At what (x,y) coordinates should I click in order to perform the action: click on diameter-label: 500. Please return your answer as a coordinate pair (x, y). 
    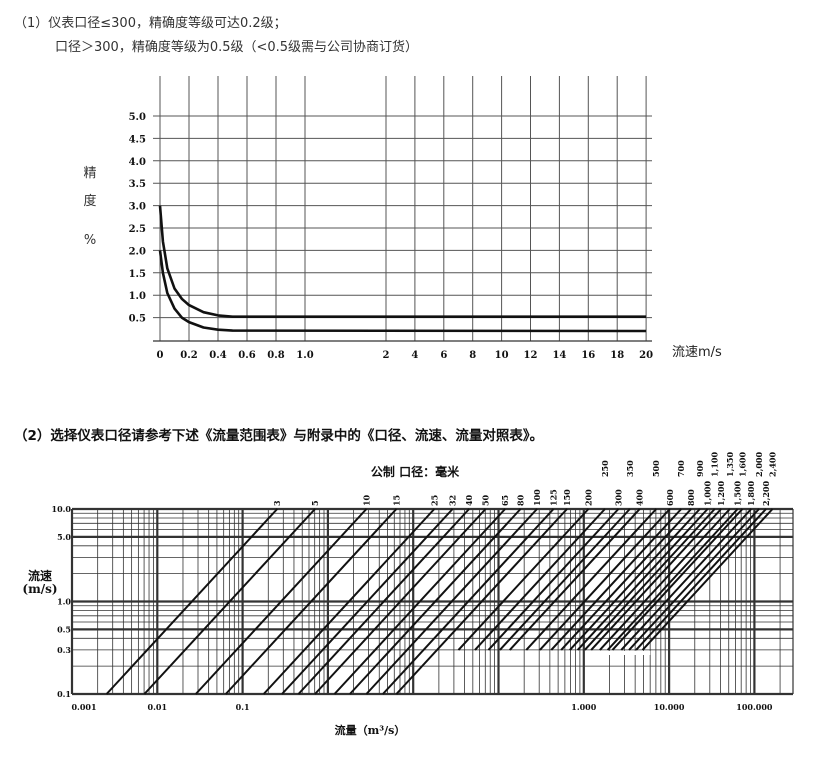
    Looking at the image, I should click on (656, 468).